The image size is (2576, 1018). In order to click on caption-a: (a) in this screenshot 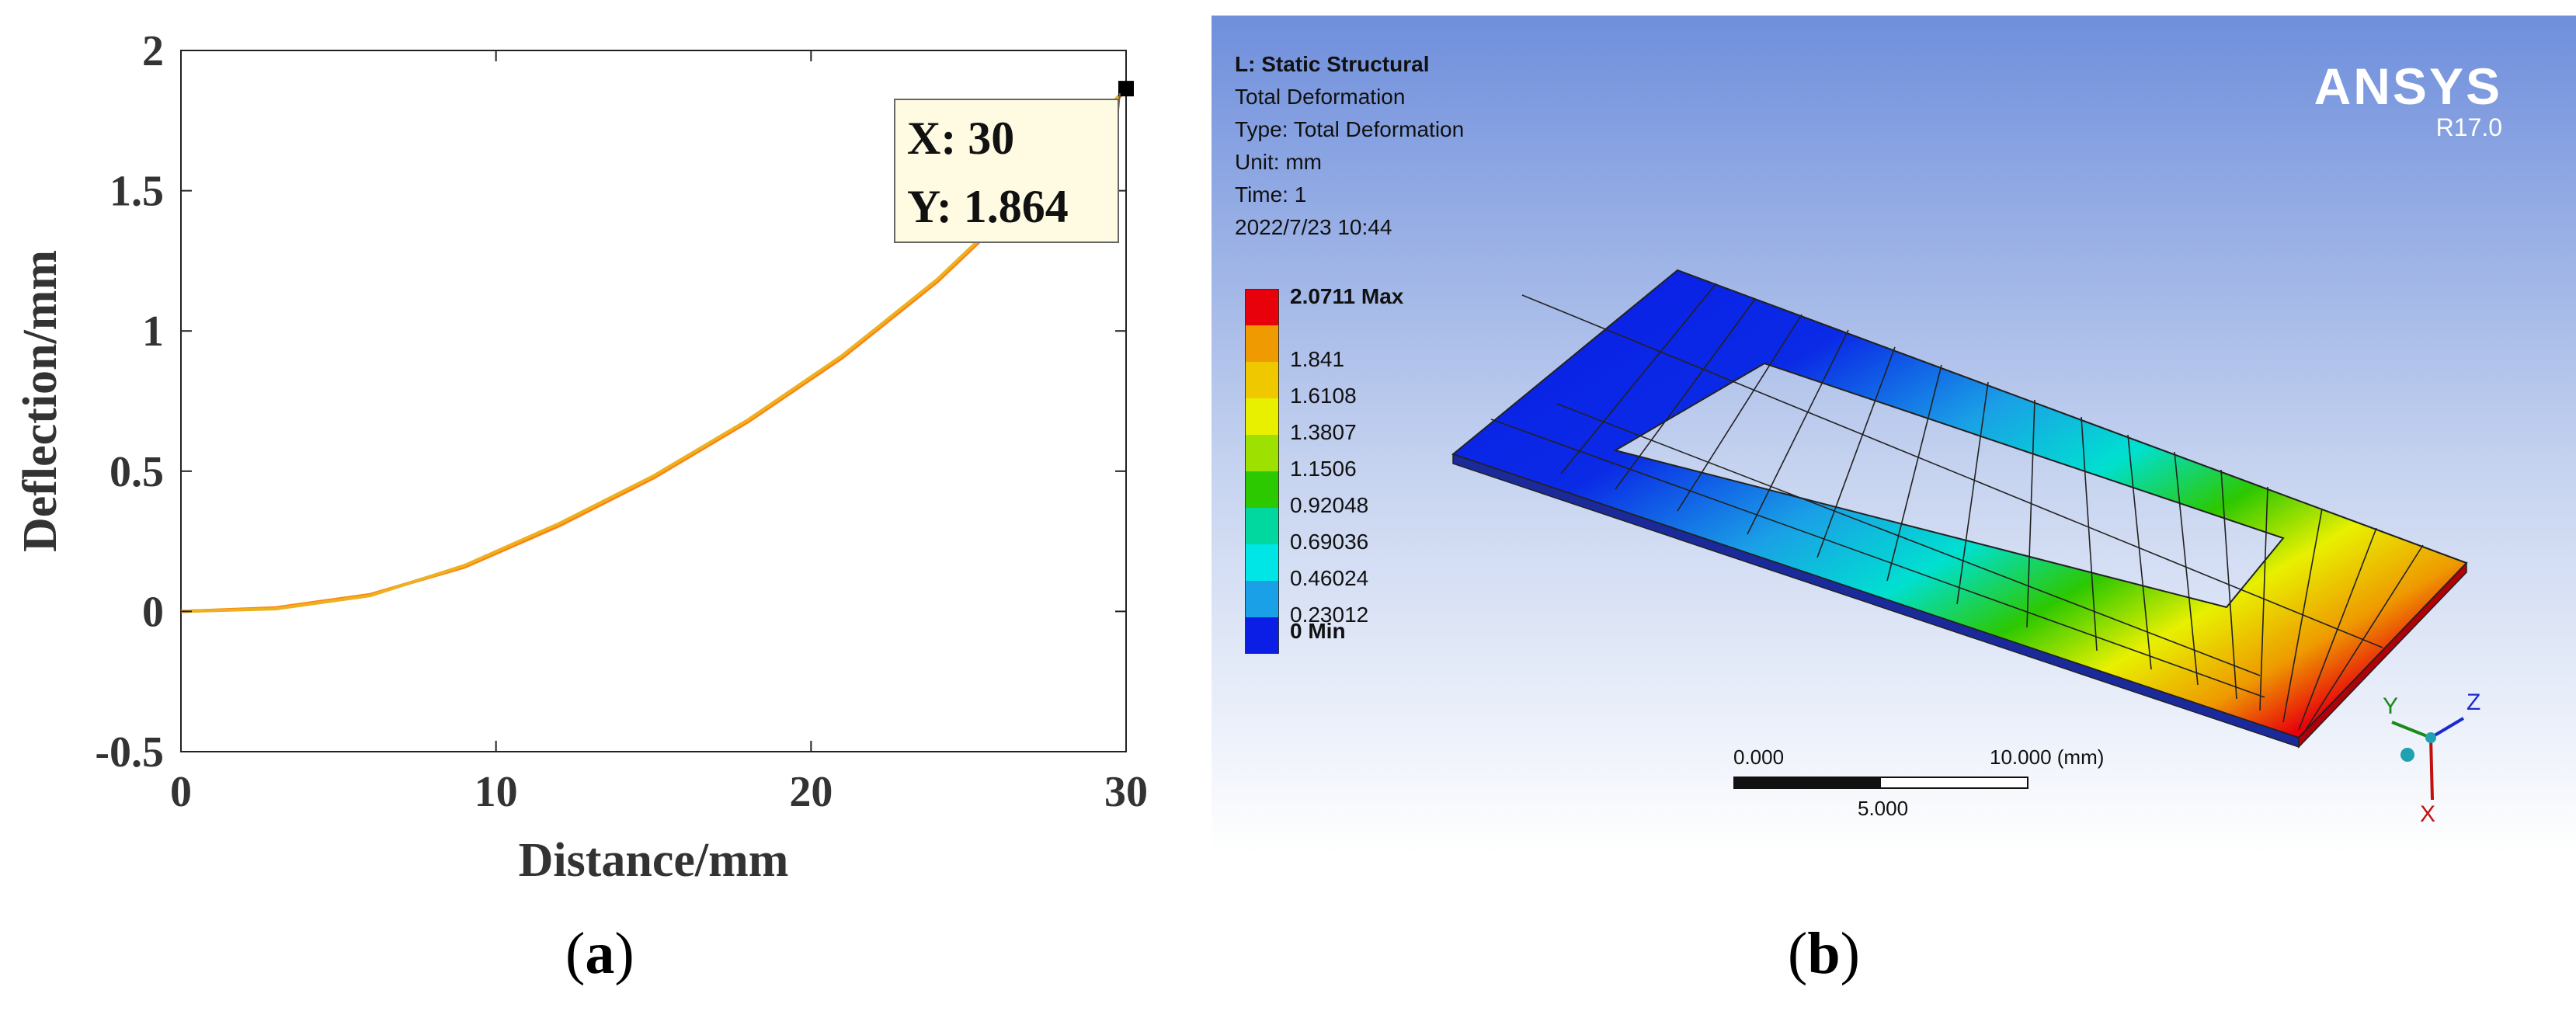, I will do `click(599, 953)`.